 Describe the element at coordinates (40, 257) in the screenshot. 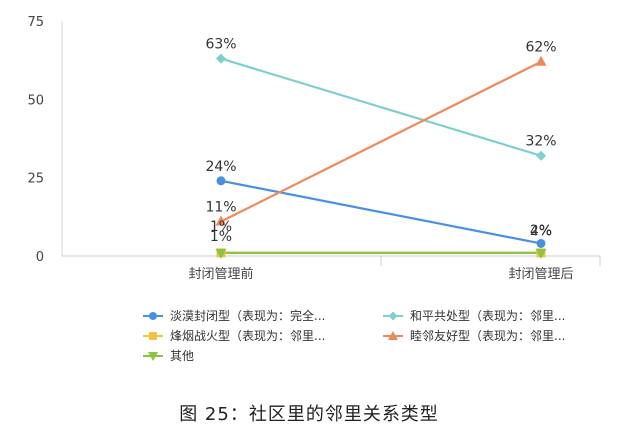

I see `y-tick-label: 0` at that location.